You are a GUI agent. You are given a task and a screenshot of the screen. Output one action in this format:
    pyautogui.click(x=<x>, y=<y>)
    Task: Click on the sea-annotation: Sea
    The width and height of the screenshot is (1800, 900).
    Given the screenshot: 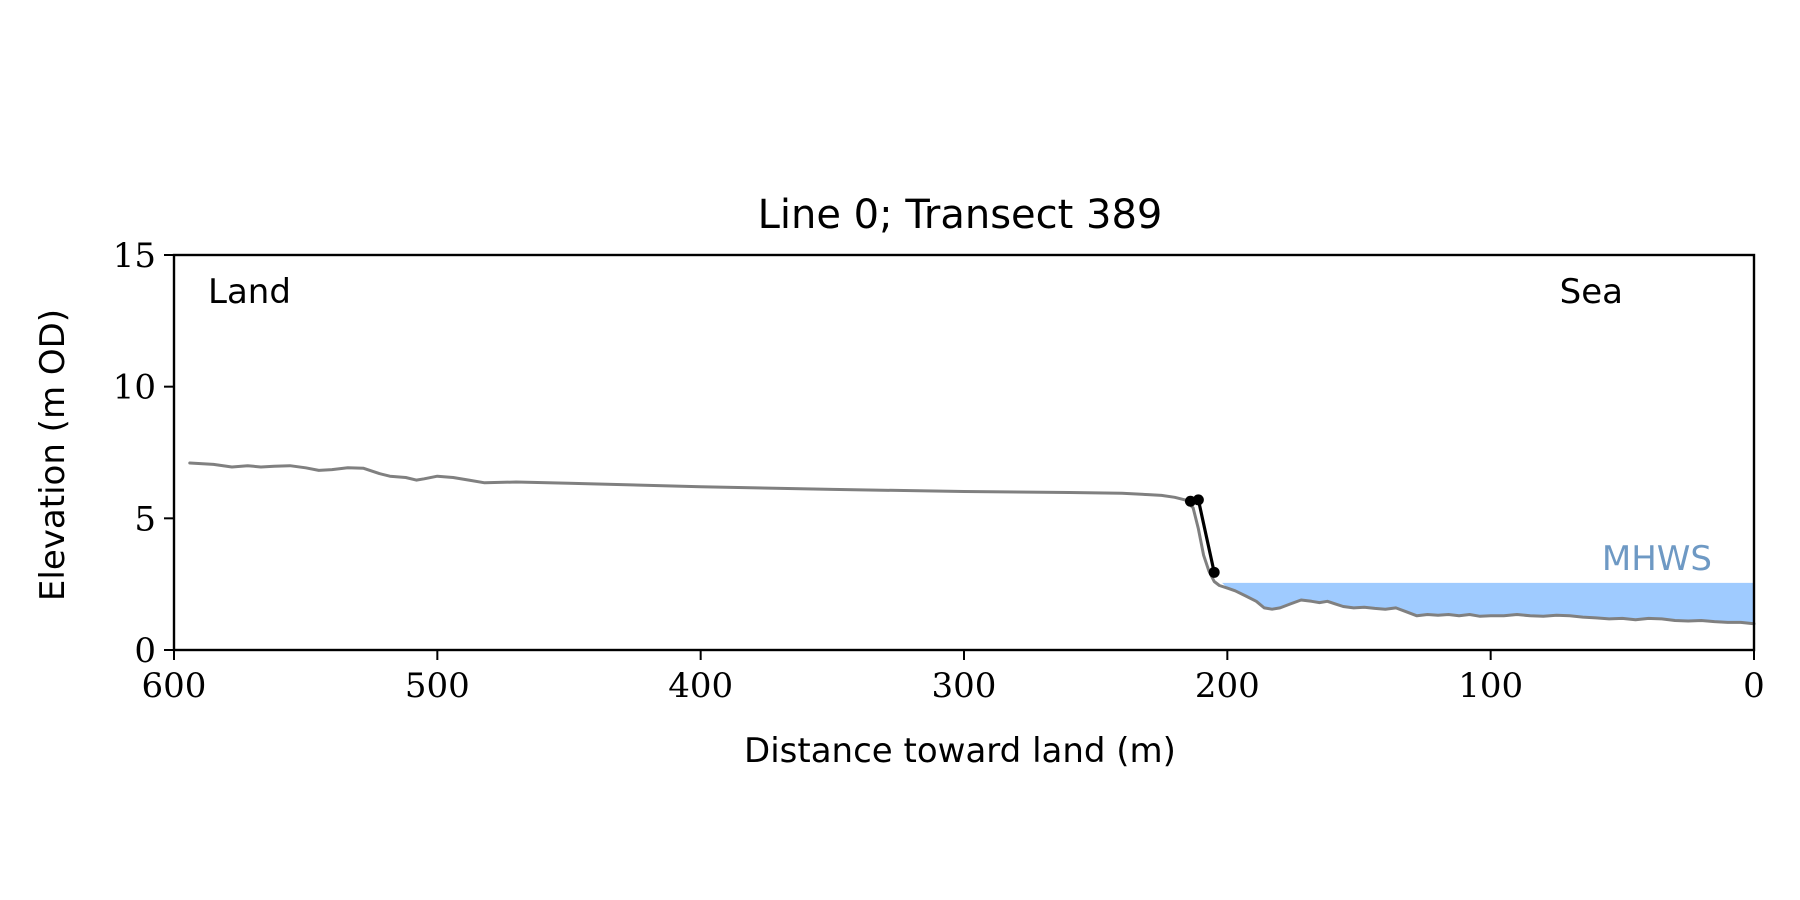 What is the action you would take?
    pyautogui.click(x=1591, y=292)
    